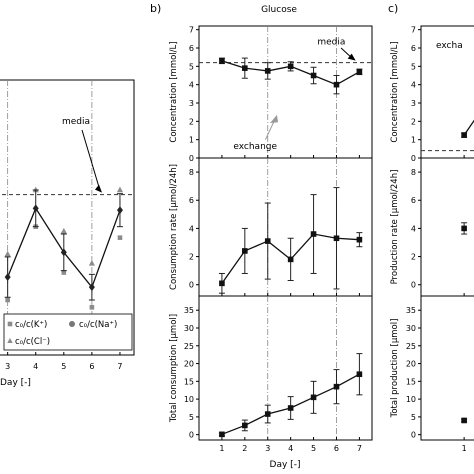 This screenshot has height=474, width=474. What do you see at coordinates (285, 92) in the screenshot?
I see `panel-b-concentration-frame` at bounding box center [285, 92].